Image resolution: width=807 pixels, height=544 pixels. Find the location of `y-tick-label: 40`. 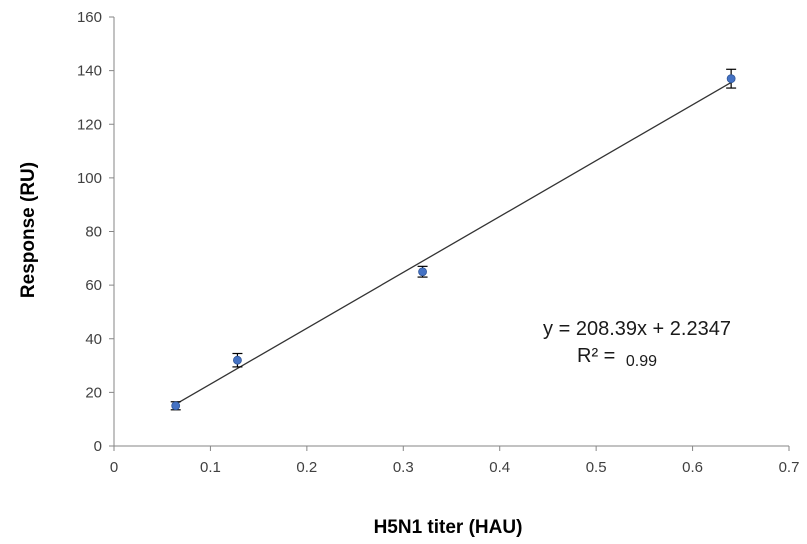

y-tick-label: 40 is located at coordinates (93, 339).